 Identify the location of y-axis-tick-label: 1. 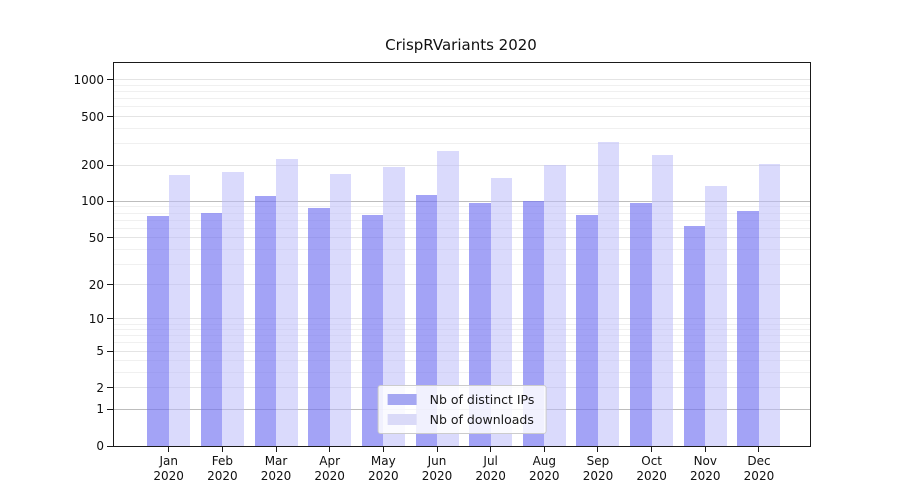
(100, 409).